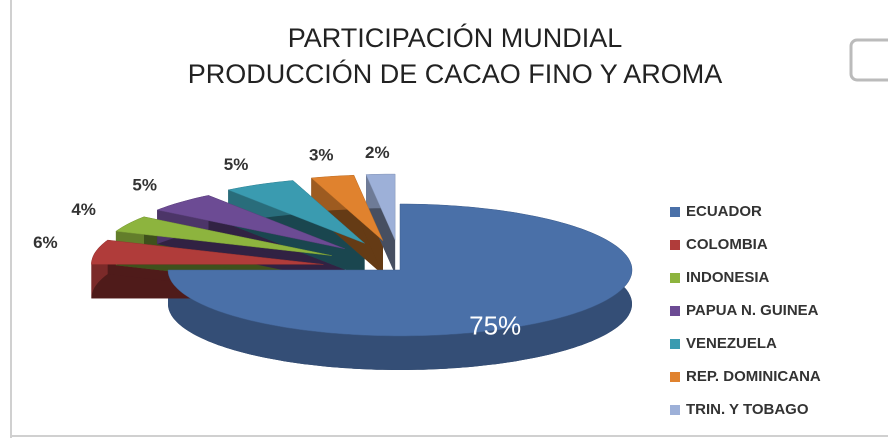 This screenshot has width=888, height=438. I want to click on decoration-box, so click(868, 60).